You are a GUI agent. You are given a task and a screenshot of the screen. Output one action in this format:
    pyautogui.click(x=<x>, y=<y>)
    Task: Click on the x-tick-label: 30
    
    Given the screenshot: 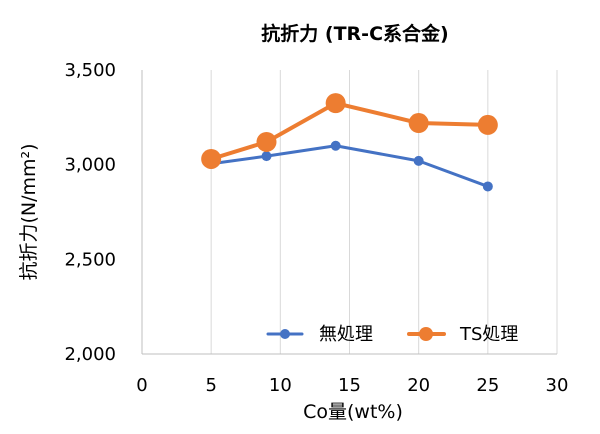 What is the action you would take?
    pyautogui.click(x=557, y=385)
    